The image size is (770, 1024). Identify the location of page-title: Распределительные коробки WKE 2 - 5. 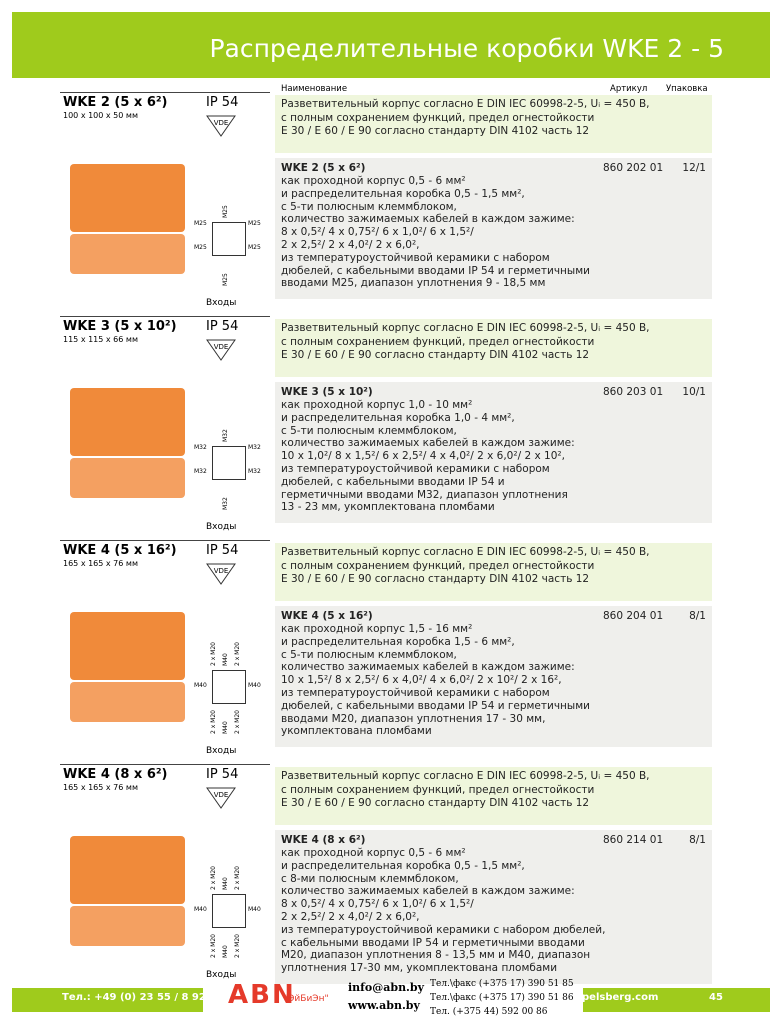
(466, 48).